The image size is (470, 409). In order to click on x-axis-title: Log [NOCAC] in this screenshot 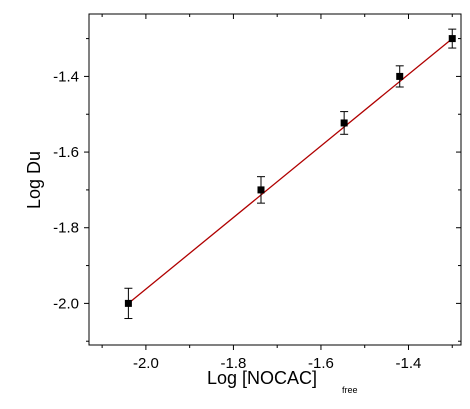, I will do `click(262, 378)`.